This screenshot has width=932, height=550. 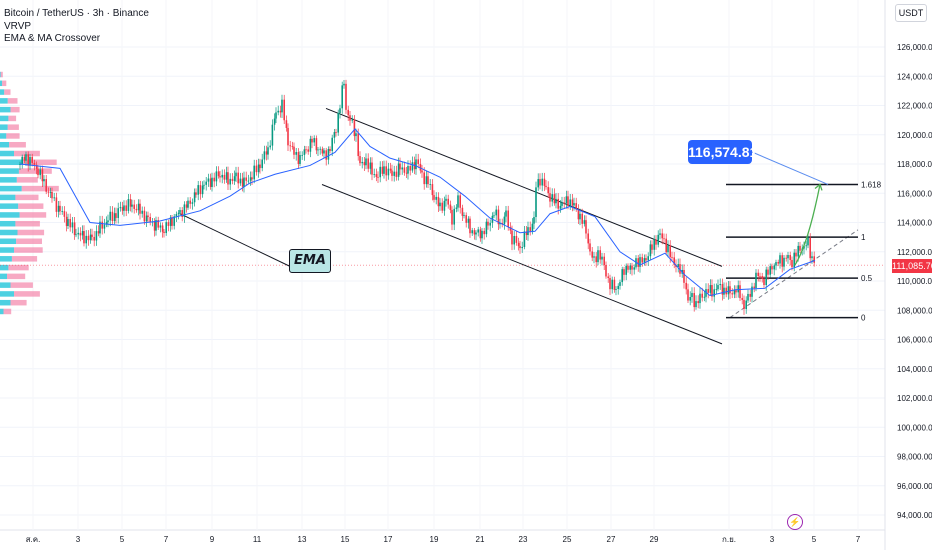 I want to click on symbol-title: Bitcoin / TetherUS · 3h · Binance, so click(x=76, y=13).